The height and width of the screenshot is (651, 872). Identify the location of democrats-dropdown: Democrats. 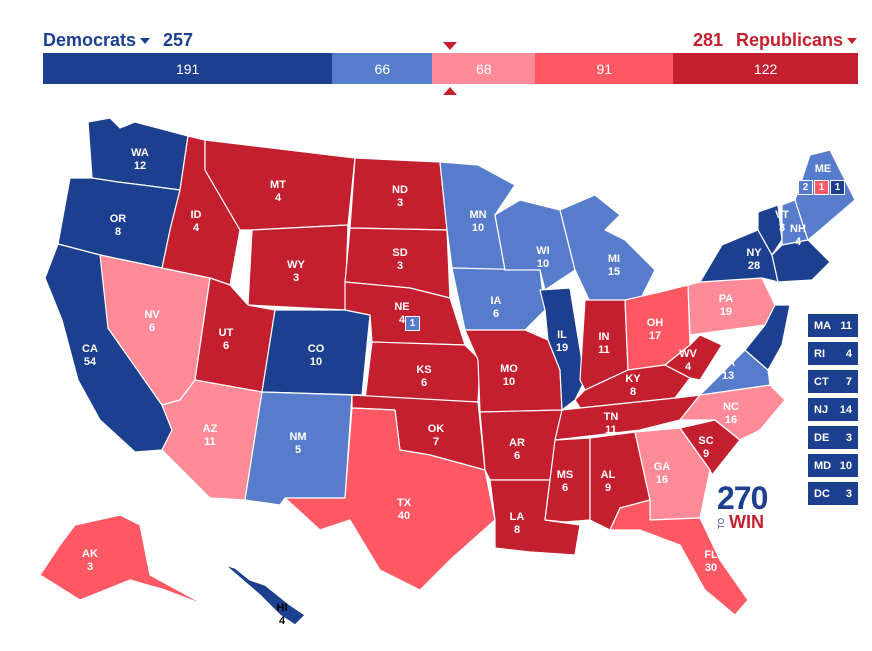
(97, 40).